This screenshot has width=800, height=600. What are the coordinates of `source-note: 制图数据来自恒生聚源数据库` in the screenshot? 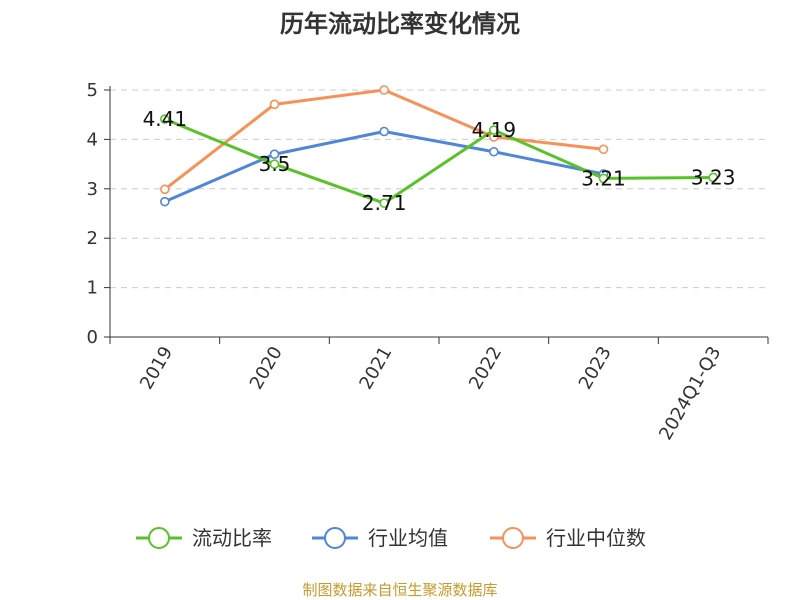 It's located at (399, 590).